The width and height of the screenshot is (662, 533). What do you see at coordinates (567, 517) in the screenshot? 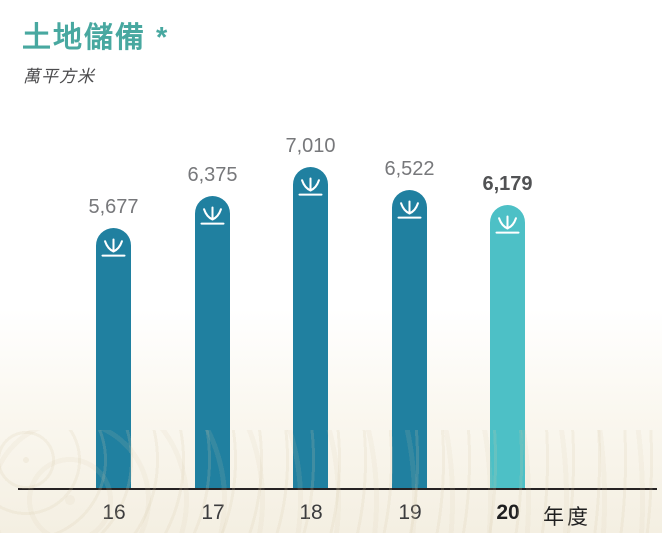
I see `x-axis-title: 年度` at bounding box center [567, 517].